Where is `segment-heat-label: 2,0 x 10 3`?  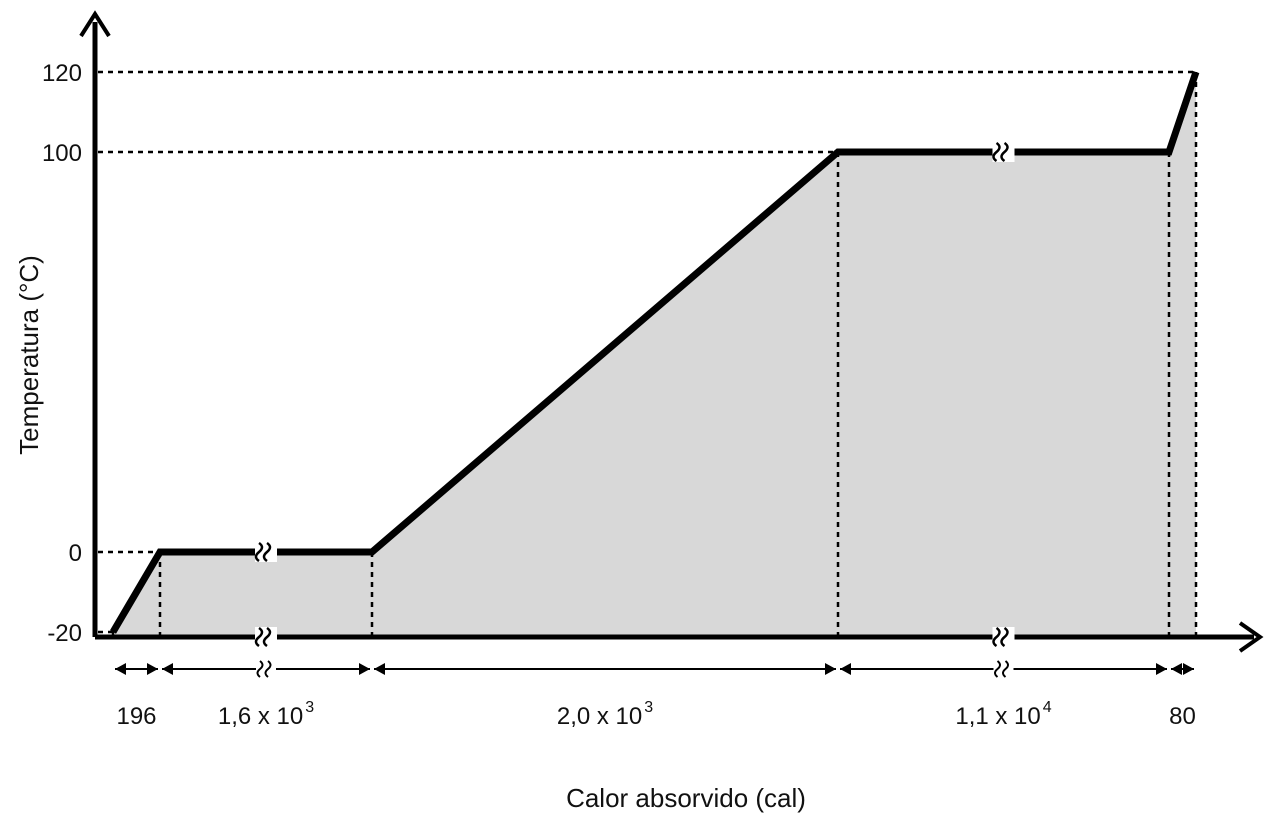
segment-heat-label: 2,0 x 10 3 is located at coordinates (605, 714).